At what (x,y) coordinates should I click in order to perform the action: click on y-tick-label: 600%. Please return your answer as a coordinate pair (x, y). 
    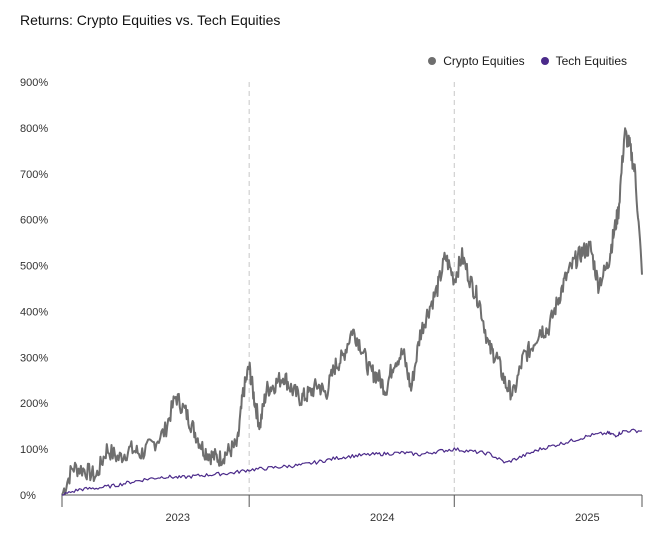
    Looking at the image, I should click on (34, 221).